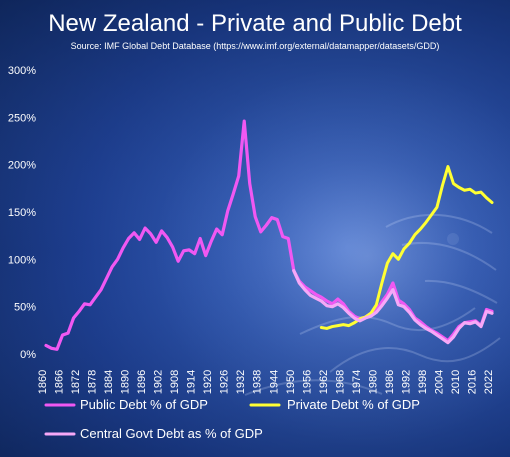 The height and width of the screenshot is (457, 510). Describe the element at coordinates (274, 382) in the screenshot. I see `x-tick-label: 1944` at that location.